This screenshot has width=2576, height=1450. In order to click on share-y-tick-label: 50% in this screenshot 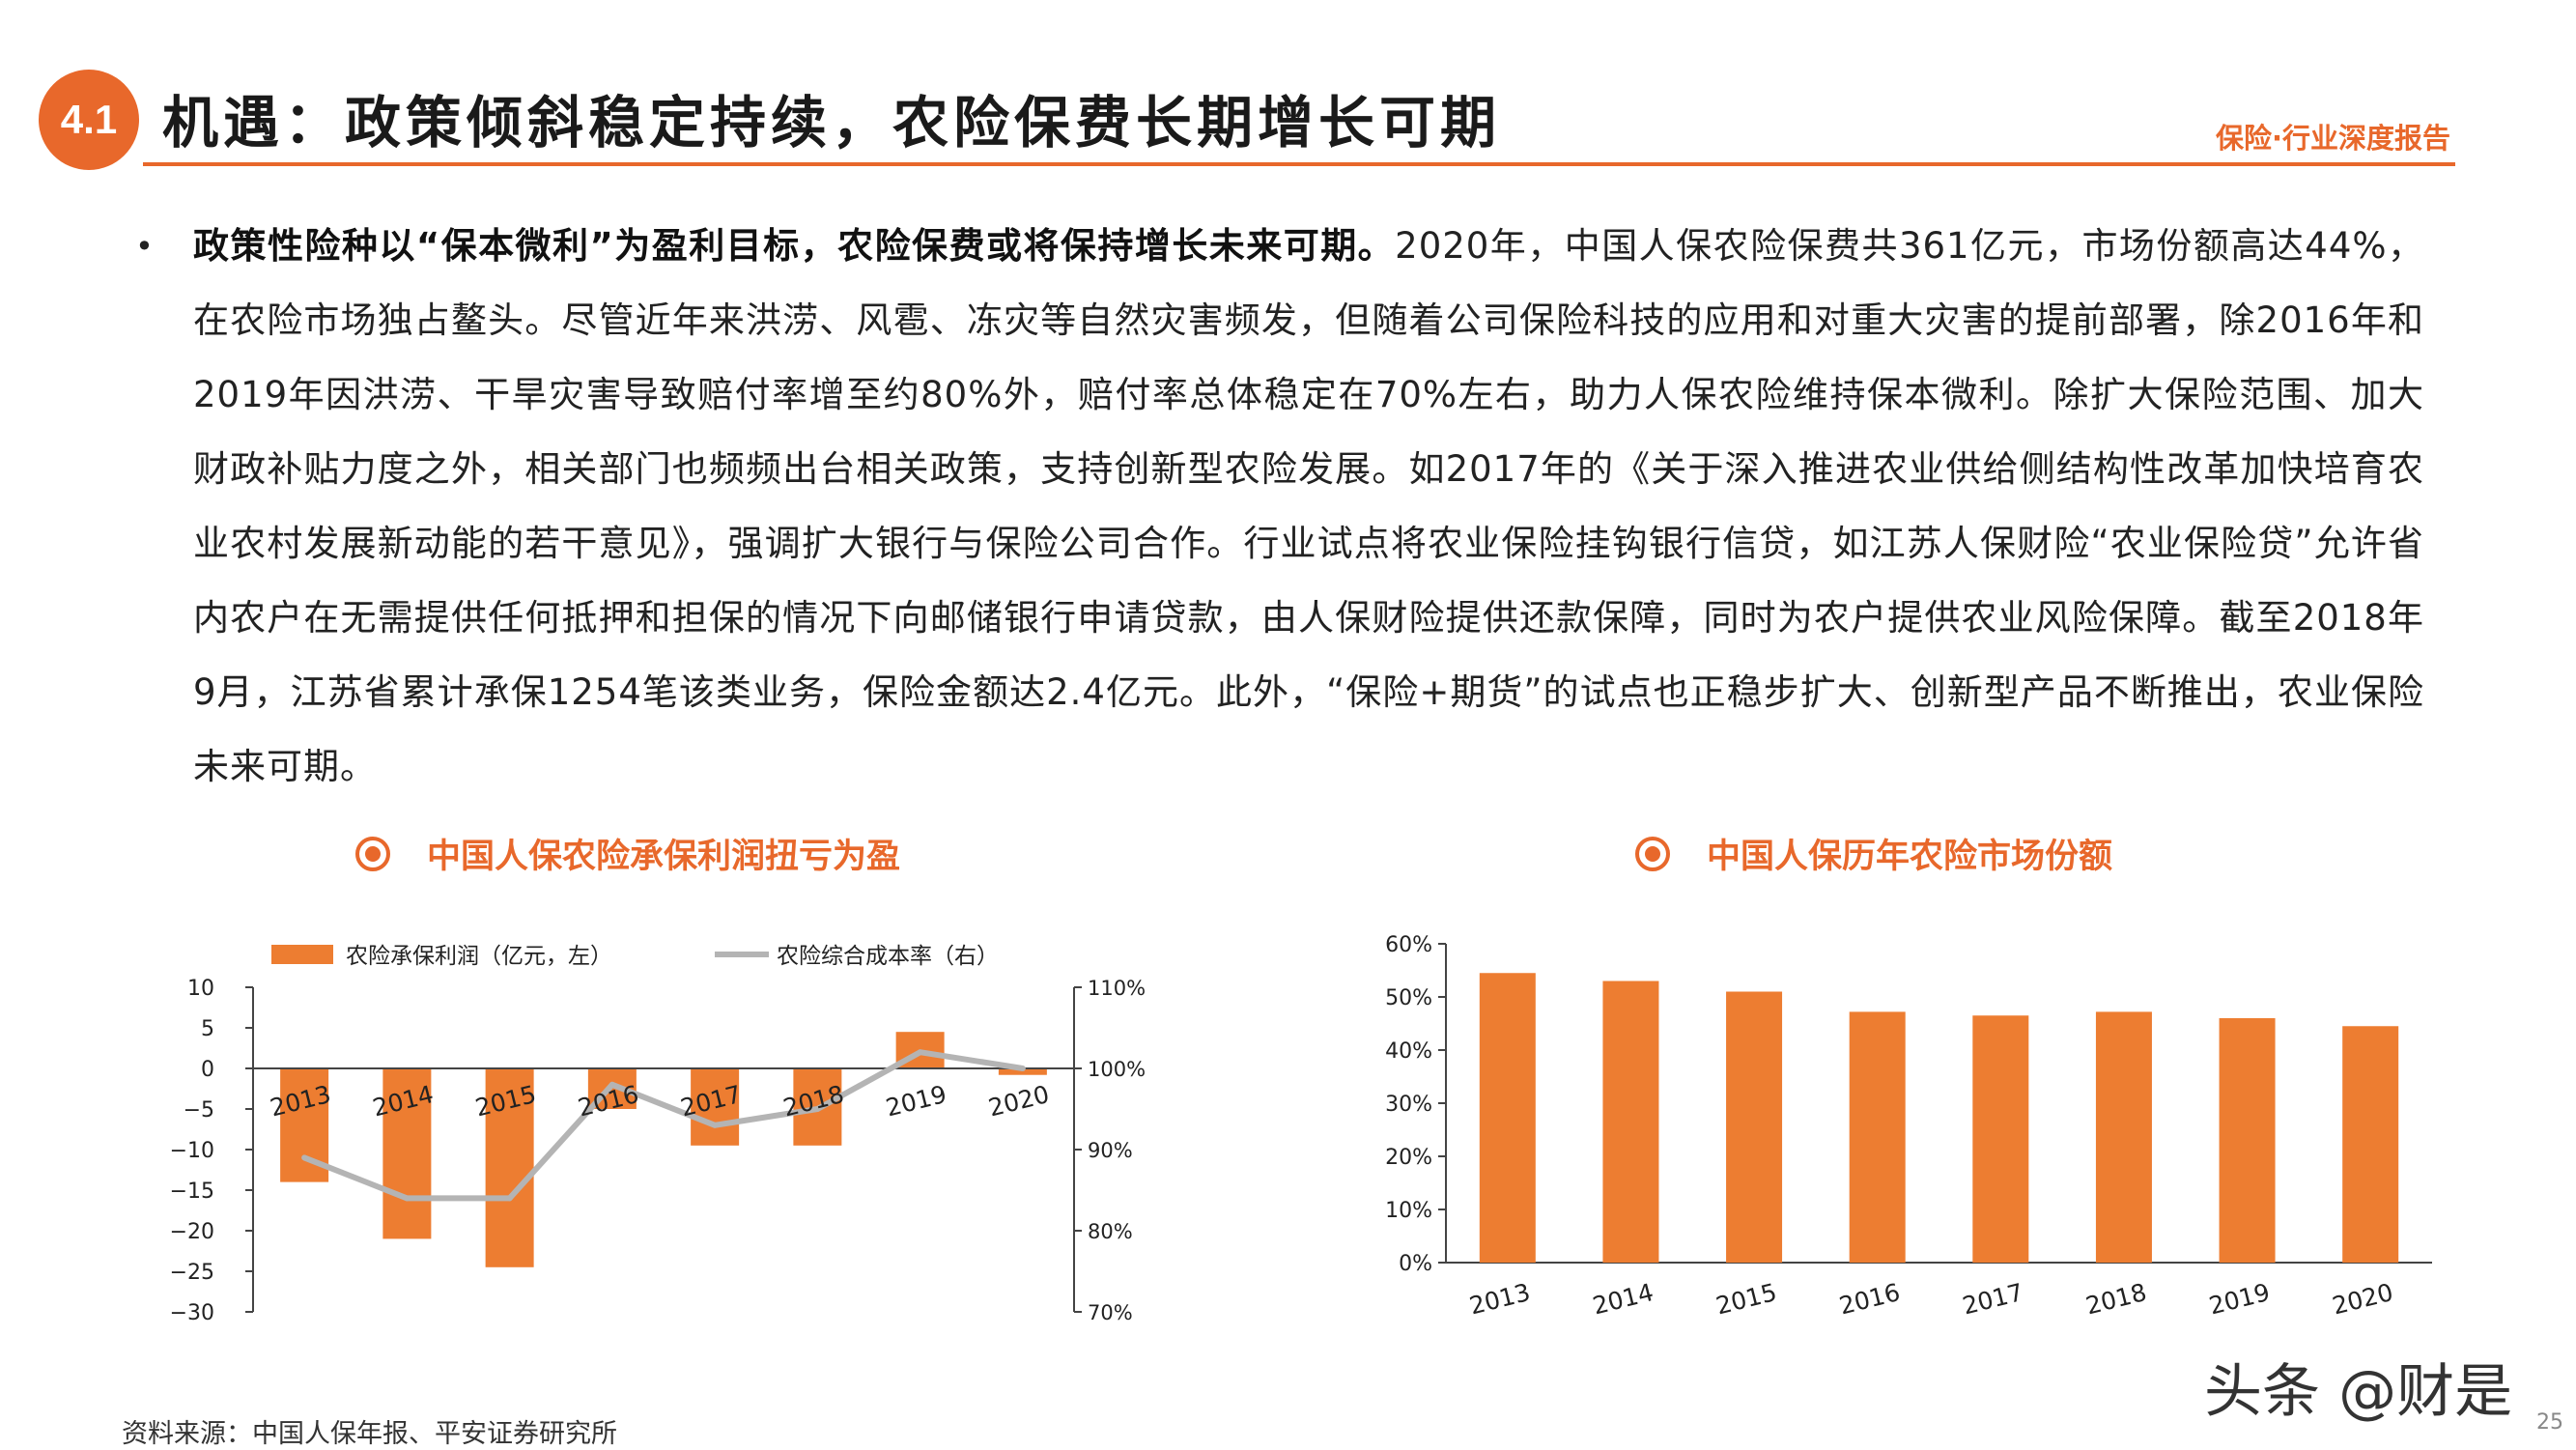, I will do `click(1408, 998)`.